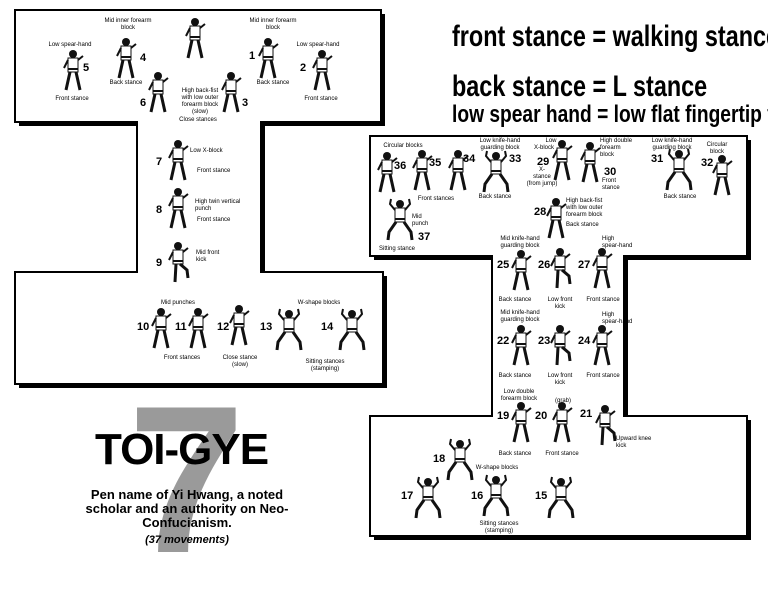 The width and height of the screenshot is (768, 597). What do you see at coordinates (178, 303) in the screenshot?
I see `label-mid-punches: Mid punches` at bounding box center [178, 303].